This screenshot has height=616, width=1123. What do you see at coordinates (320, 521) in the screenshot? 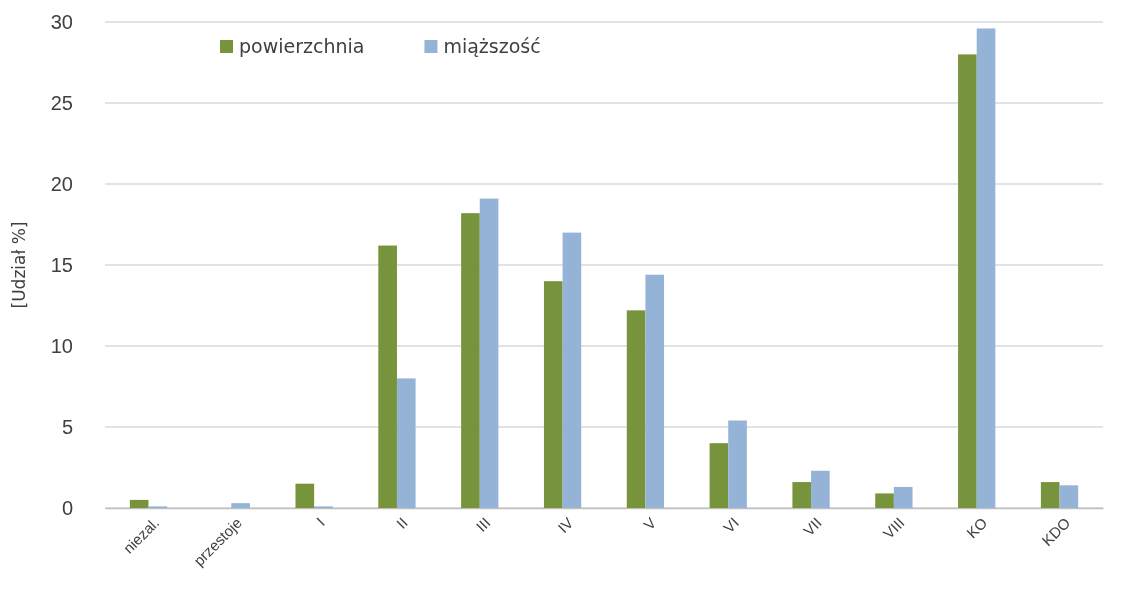
I see `x-tick-label: I` at bounding box center [320, 521].